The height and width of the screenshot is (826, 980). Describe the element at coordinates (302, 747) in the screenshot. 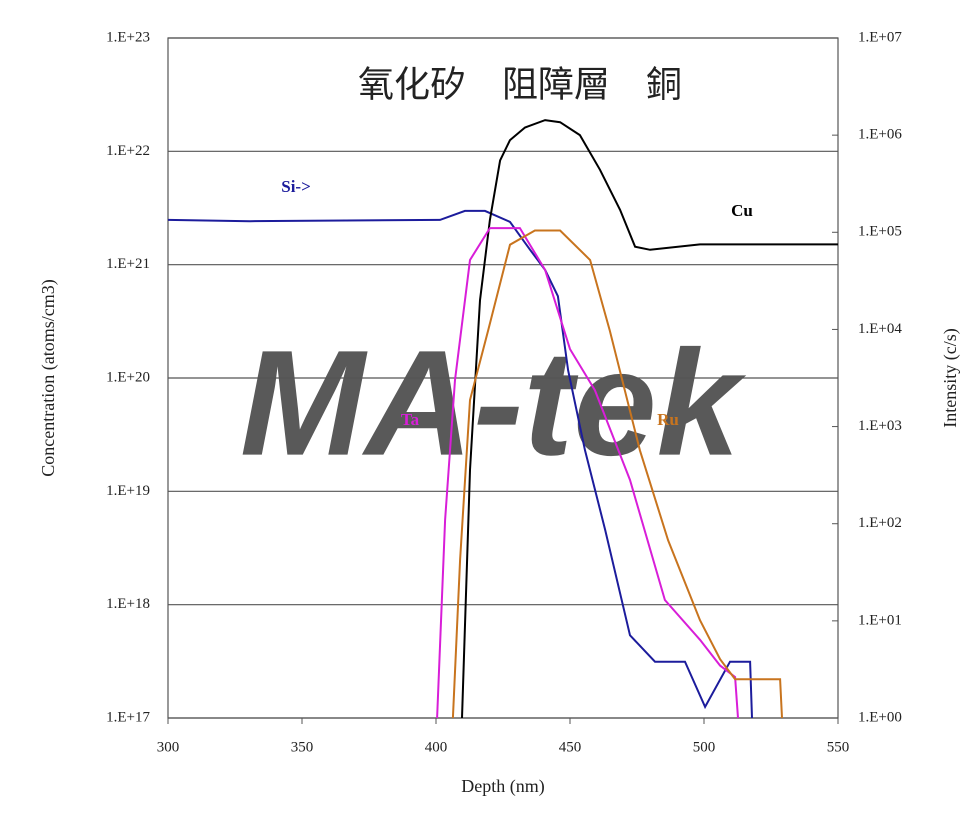

I see `x-tick-label: 350` at that location.